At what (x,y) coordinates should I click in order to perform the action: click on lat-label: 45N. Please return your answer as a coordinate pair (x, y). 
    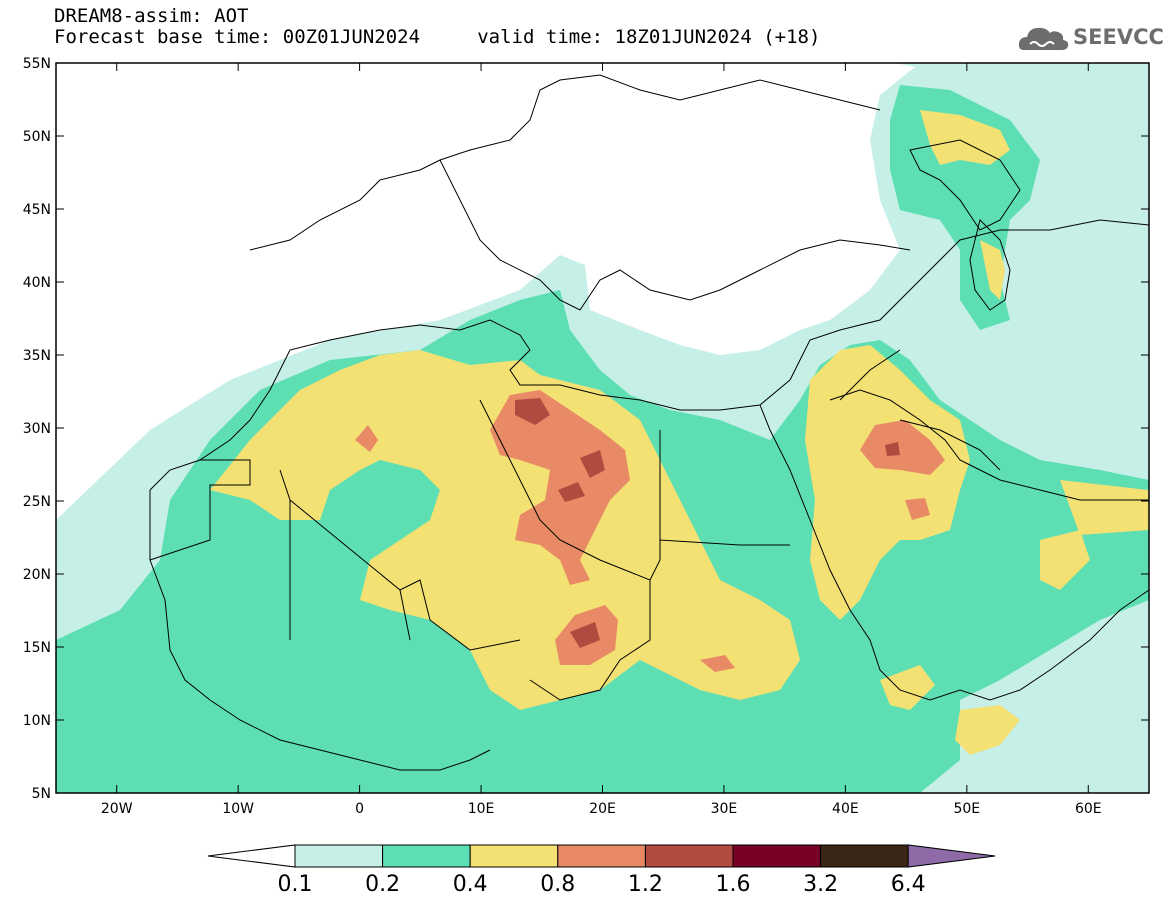
    Looking at the image, I should click on (37, 210).